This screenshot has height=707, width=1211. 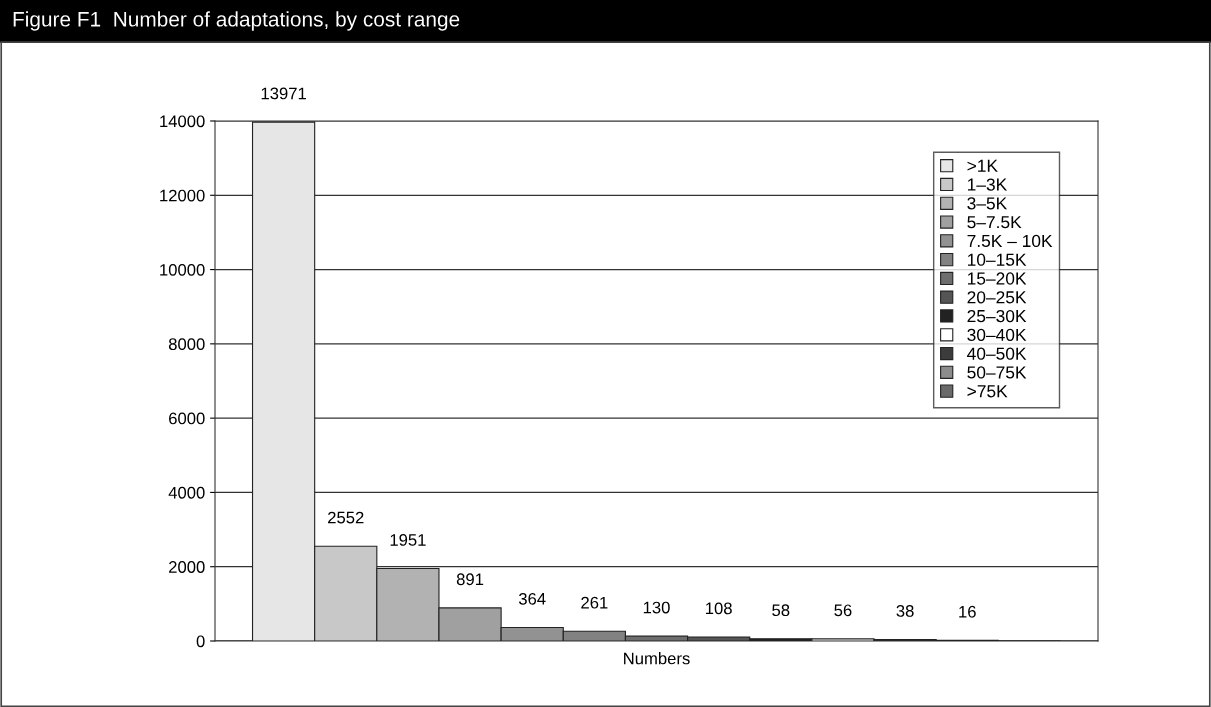 I want to click on data-label: 2552, so click(x=346, y=517).